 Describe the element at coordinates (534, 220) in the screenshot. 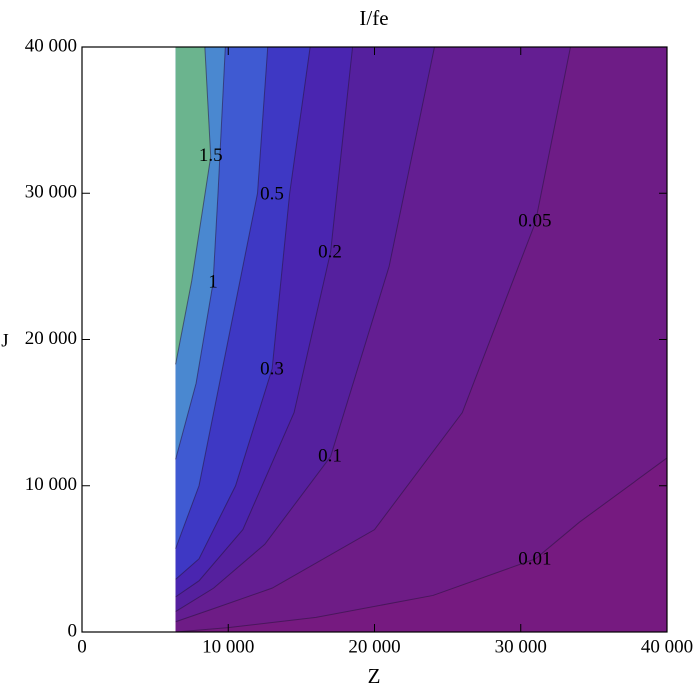

I see `contour-label: 0.05` at that location.